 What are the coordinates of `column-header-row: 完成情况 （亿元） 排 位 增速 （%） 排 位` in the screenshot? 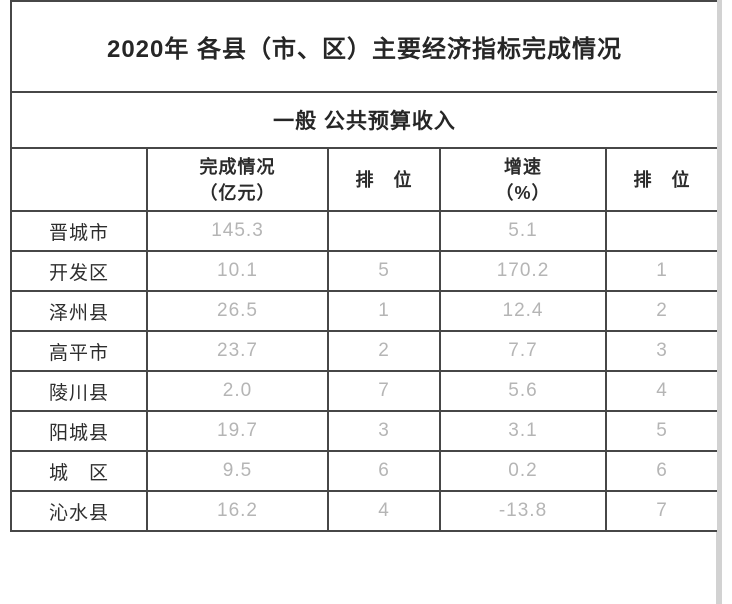 It's located at (364, 179).